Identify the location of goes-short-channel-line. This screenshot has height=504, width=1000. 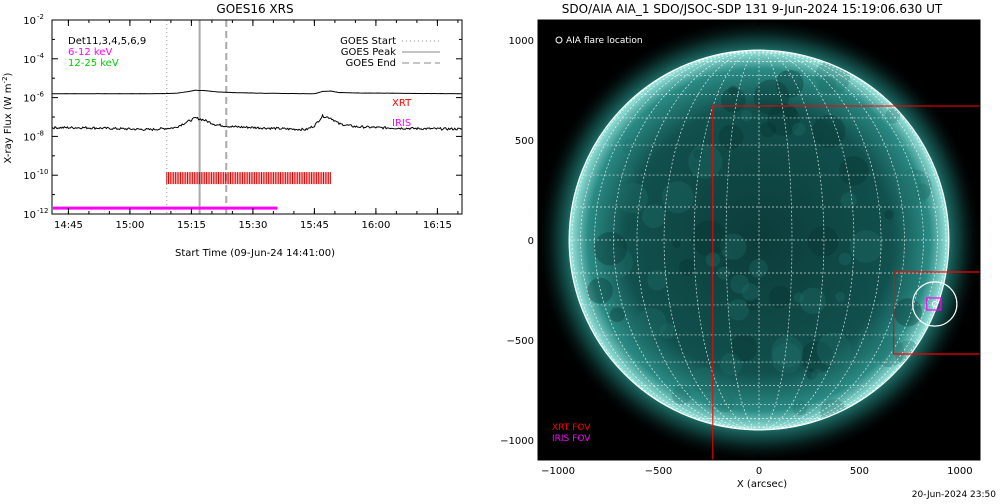
(257, 122).